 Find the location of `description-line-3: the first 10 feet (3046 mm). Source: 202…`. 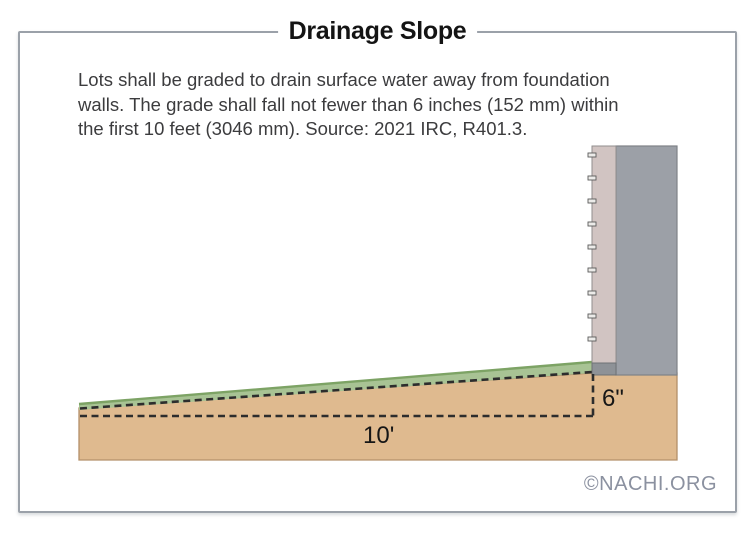

description-line-3: the first 10 feet (3046 mm). Source: 202… is located at coordinates (303, 129).